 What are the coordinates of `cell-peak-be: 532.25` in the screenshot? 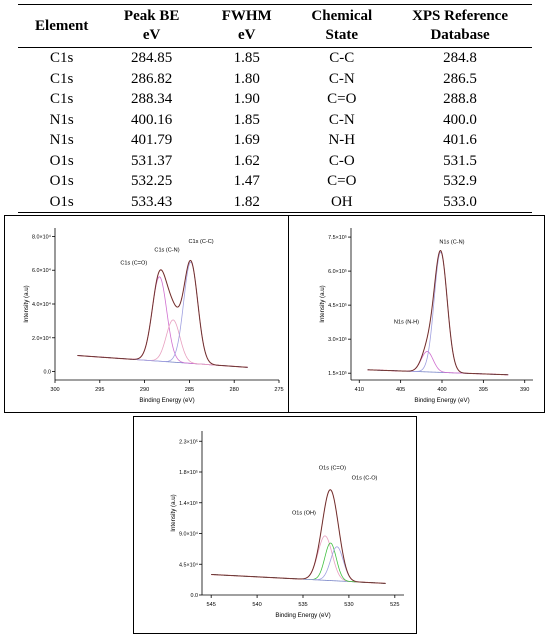 It's located at (152, 181).